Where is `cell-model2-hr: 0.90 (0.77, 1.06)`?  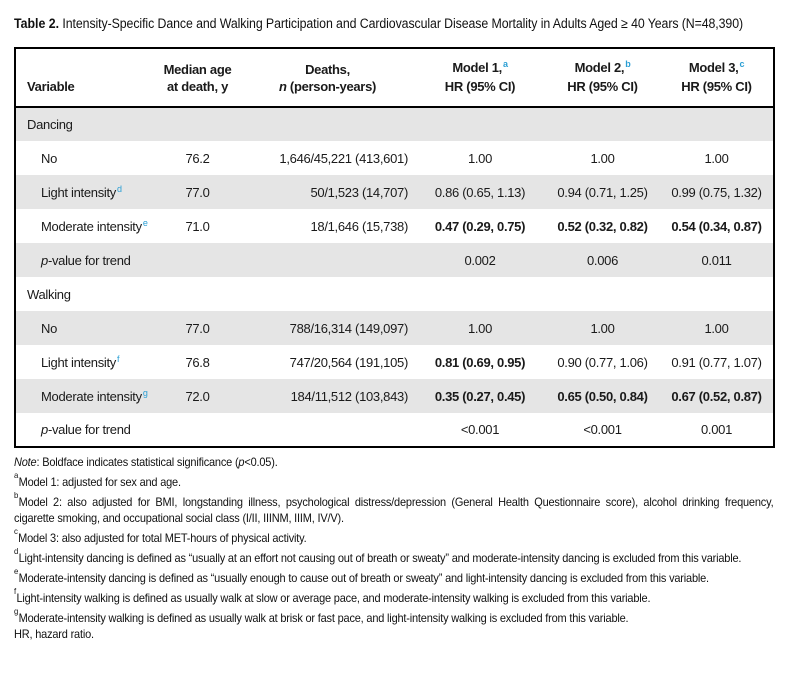 cell-model2-hr: 0.90 (0.77, 1.06) is located at coordinates (602, 362).